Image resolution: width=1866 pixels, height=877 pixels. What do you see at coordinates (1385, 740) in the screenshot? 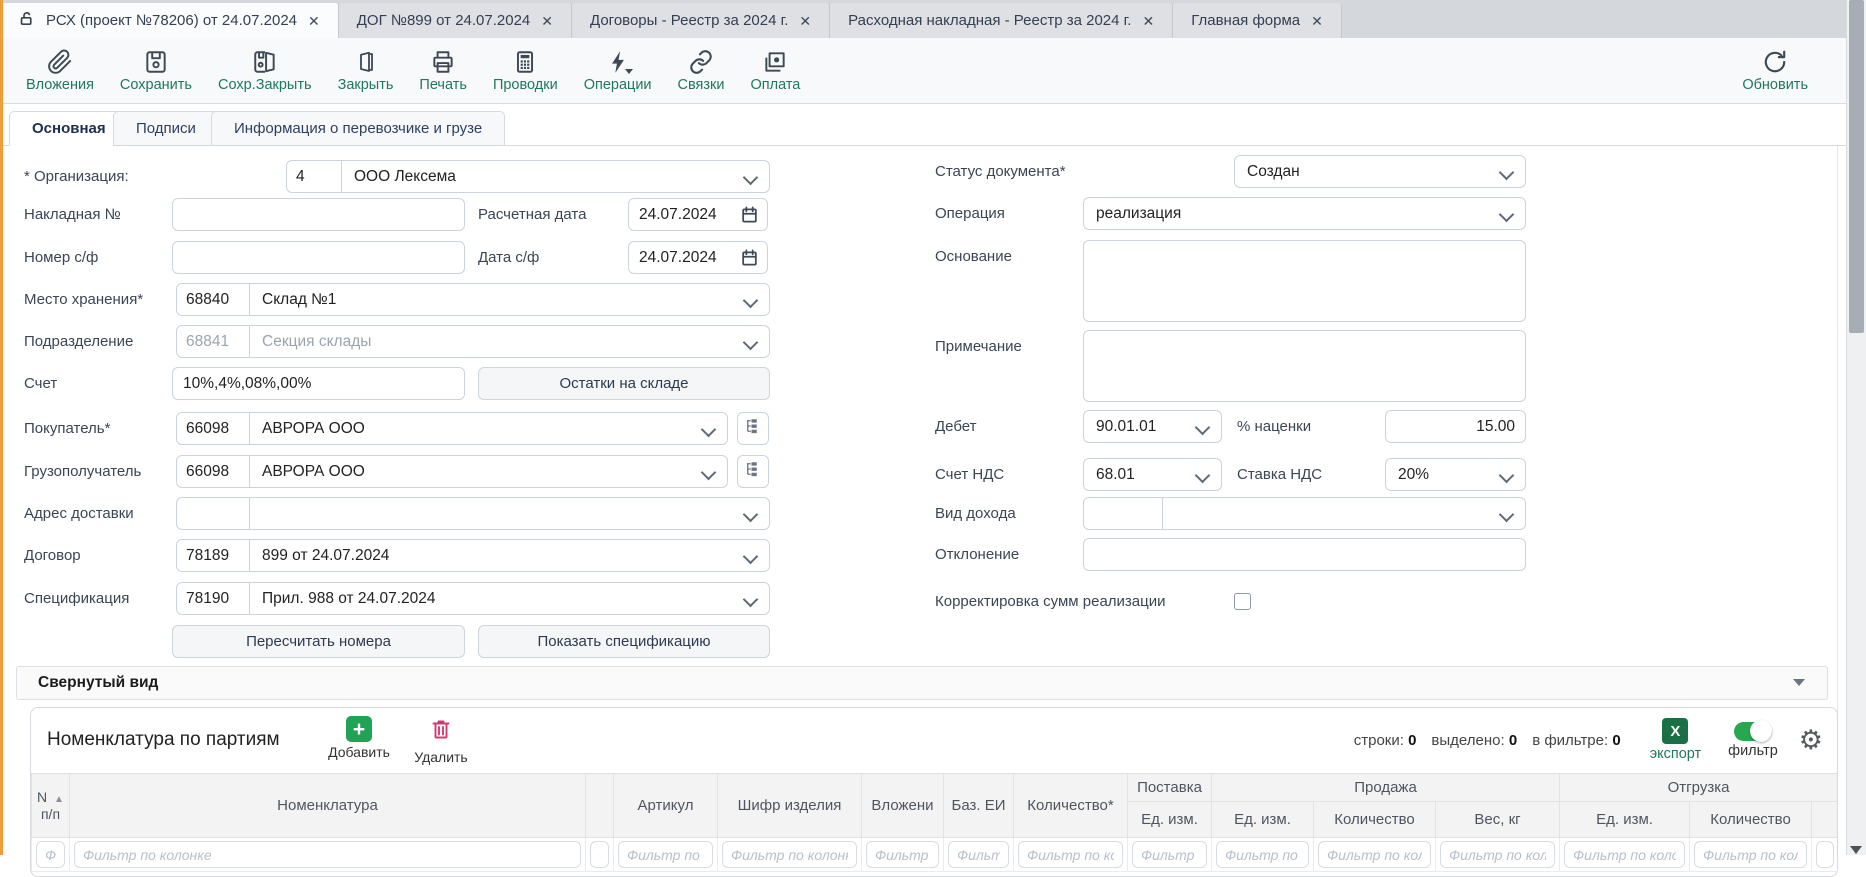
I see `rows-count: строки: 0` at bounding box center [1385, 740].